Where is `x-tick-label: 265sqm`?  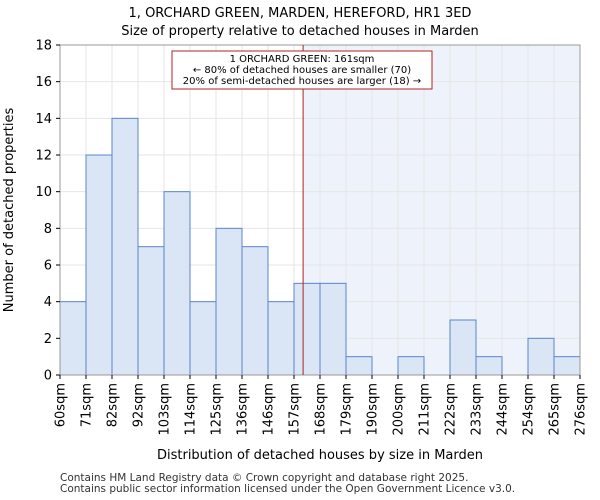
x-tick-label: 265sqm is located at coordinates (555, 409).